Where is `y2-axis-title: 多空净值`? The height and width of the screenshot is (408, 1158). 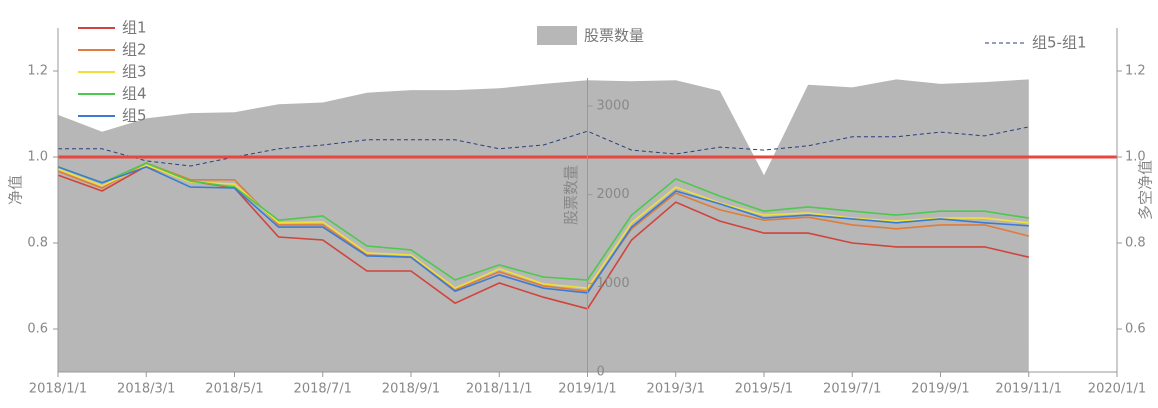
y2-axis-title: 多空净值 is located at coordinates (1146, 190).